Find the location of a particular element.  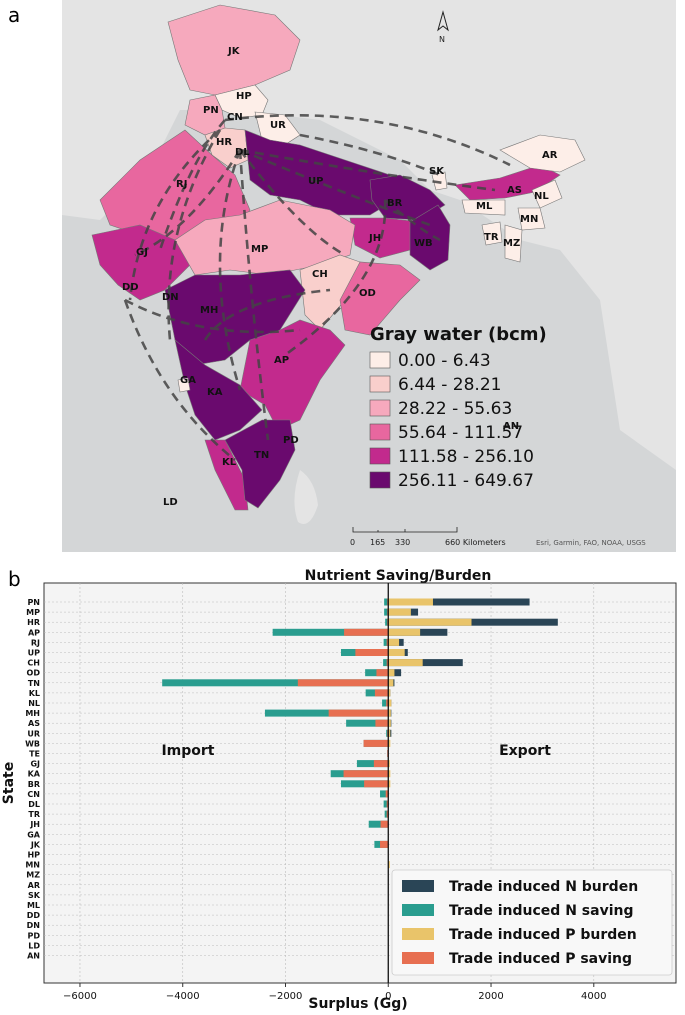

y-tick-label: UP is located at coordinates (34, 653).